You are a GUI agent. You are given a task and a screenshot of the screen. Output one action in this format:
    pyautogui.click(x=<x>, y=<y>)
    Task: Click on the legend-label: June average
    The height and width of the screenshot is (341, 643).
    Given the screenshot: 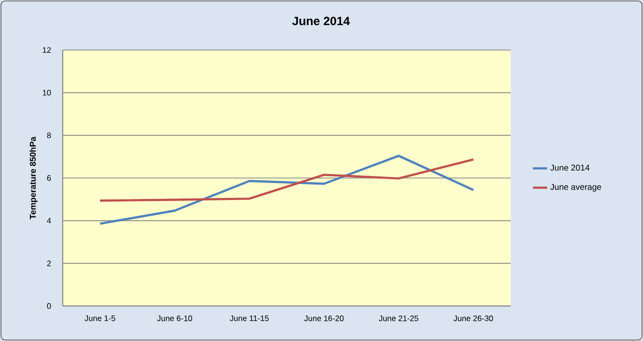 What is the action you would take?
    pyautogui.click(x=576, y=188)
    